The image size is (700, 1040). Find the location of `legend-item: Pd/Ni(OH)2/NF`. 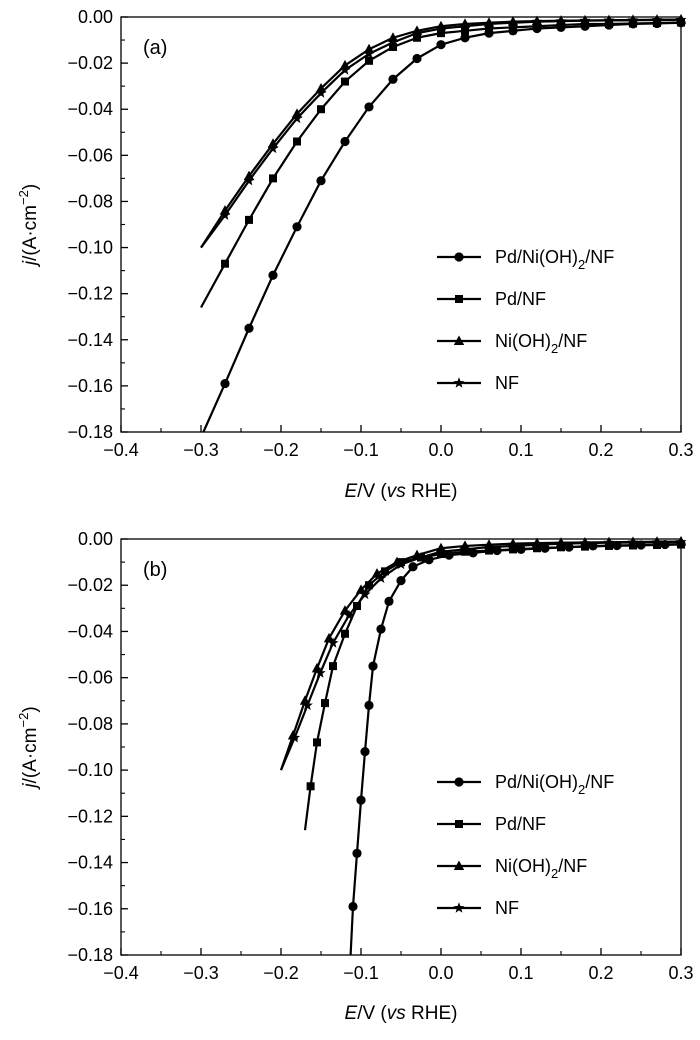

legend-item: Pd/Ni(OH)2/NF is located at coordinates (525, 259).